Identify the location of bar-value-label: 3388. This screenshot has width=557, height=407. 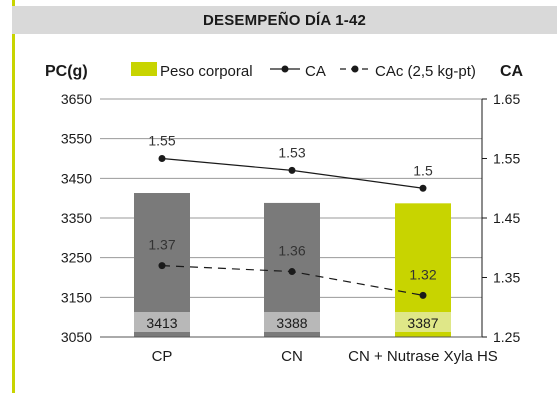
(291, 323).